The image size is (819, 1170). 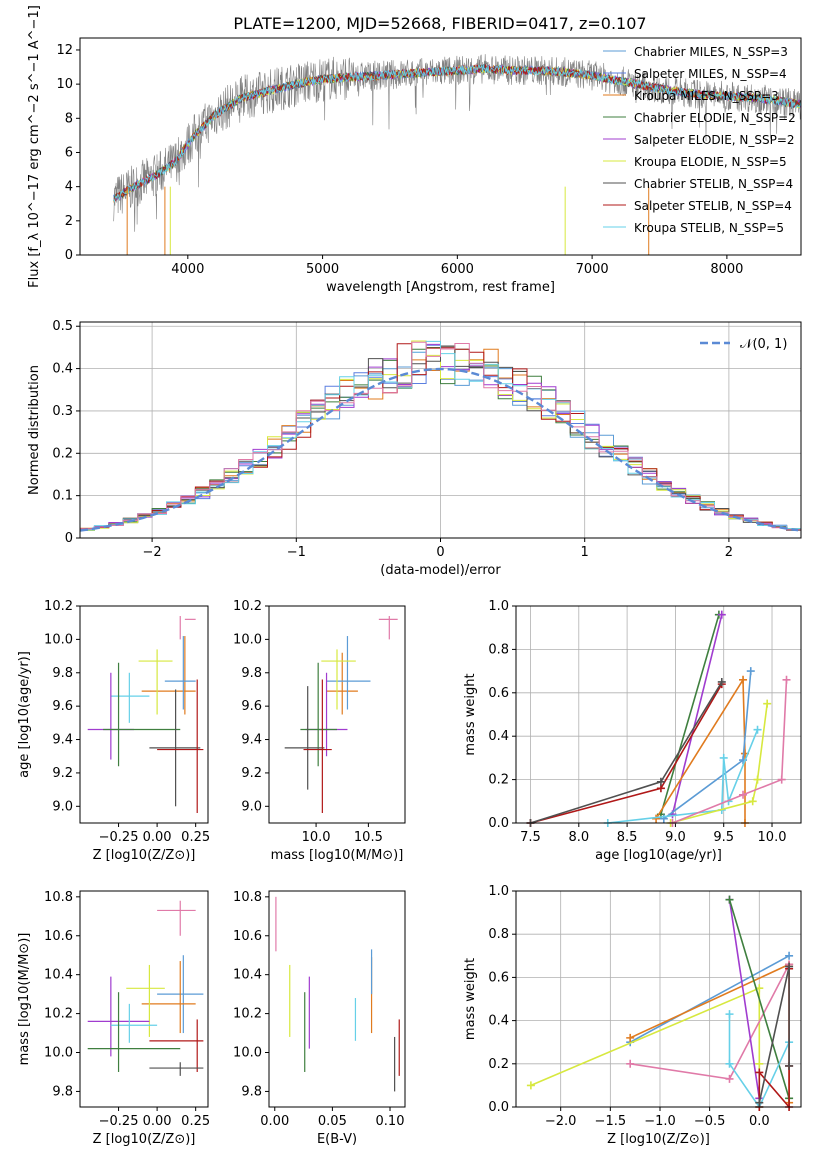 What do you see at coordinates (627, 837) in the screenshot?
I see `x-tick-label: 8.5` at bounding box center [627, 837].